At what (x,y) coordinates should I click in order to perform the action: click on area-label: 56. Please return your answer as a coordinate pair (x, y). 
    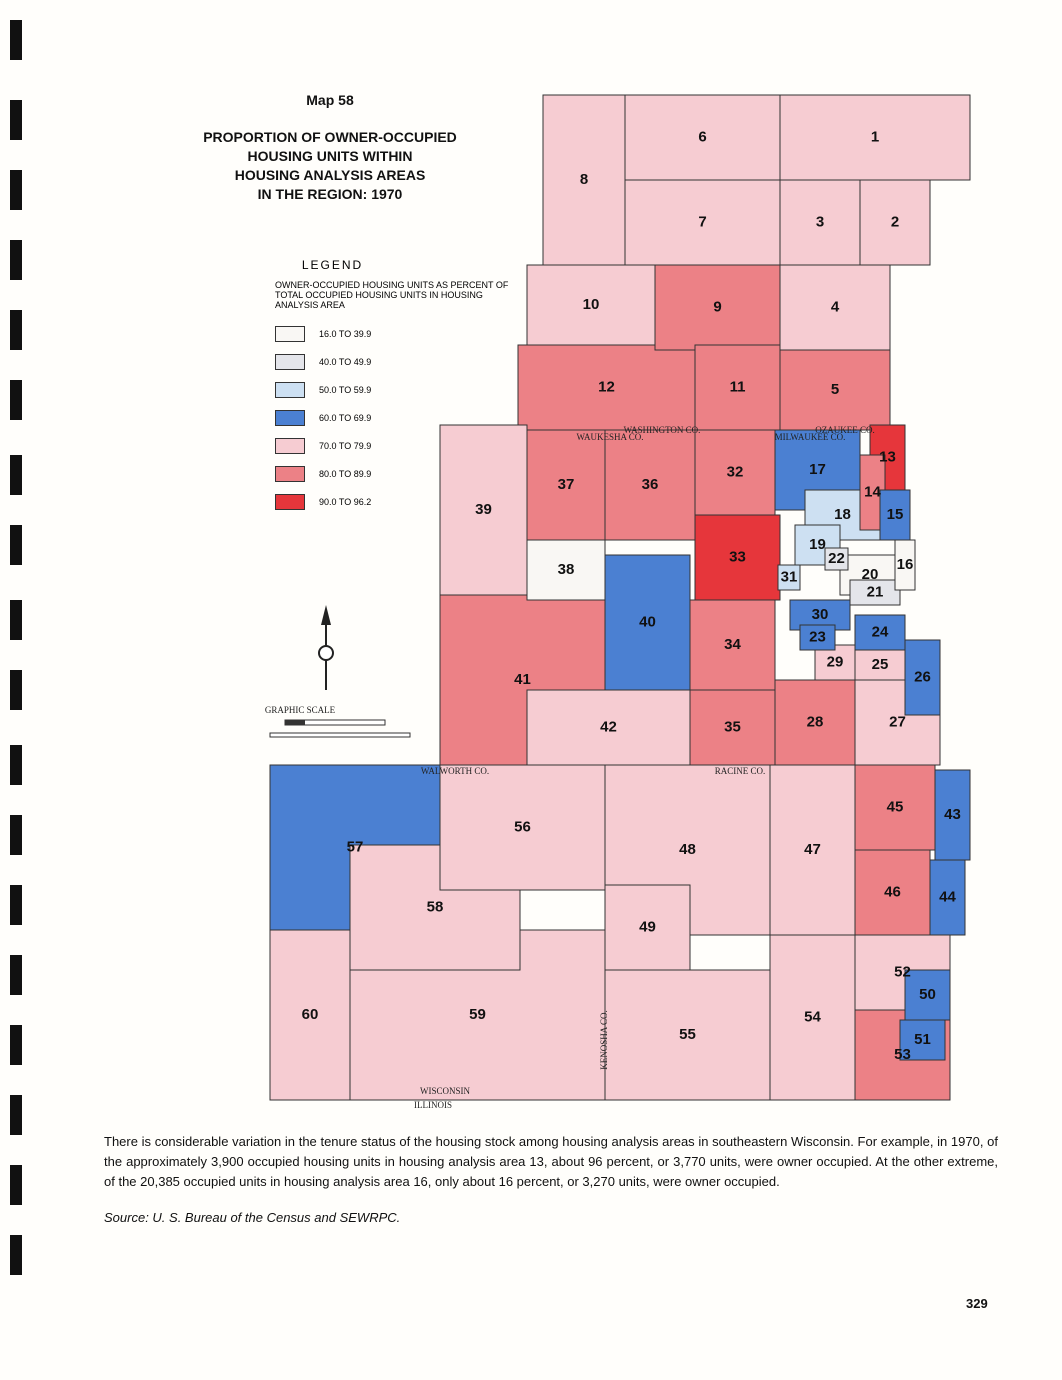
    Looking at the image, I should click on (522, 826).